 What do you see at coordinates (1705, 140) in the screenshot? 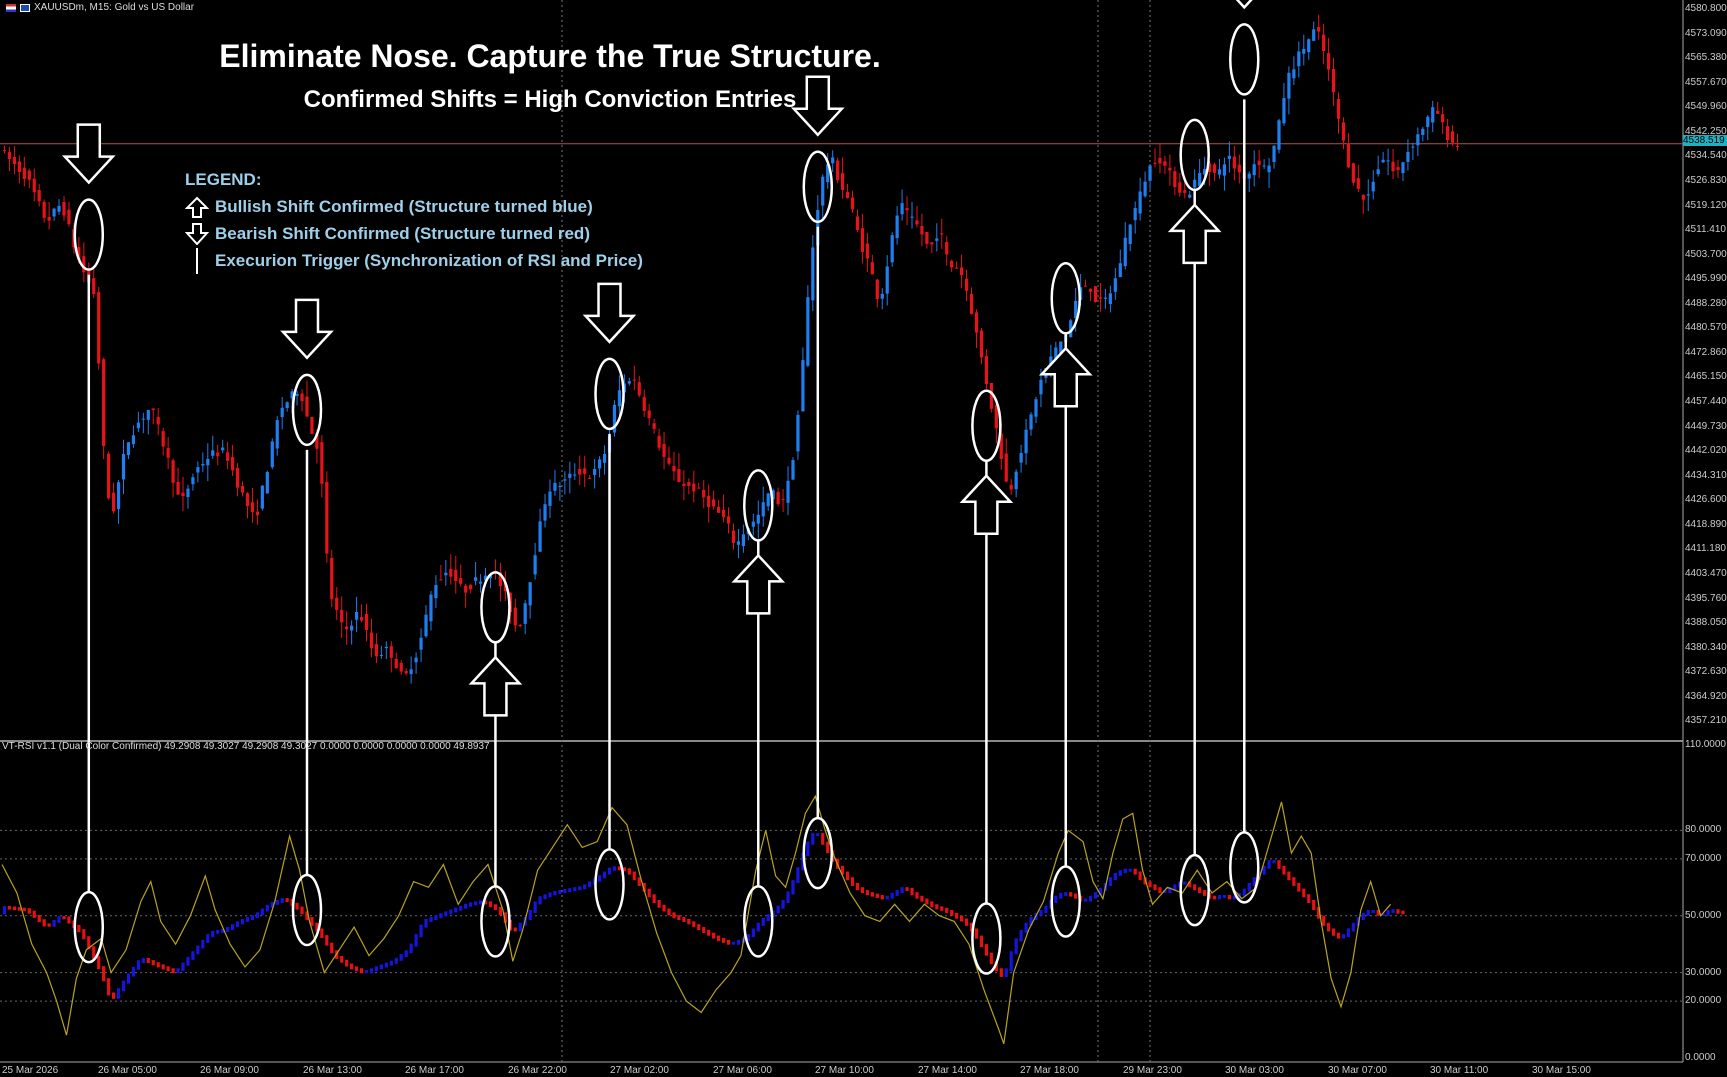
I see `current-price-tag: 4538.519` at bounding box center [1705, 140].